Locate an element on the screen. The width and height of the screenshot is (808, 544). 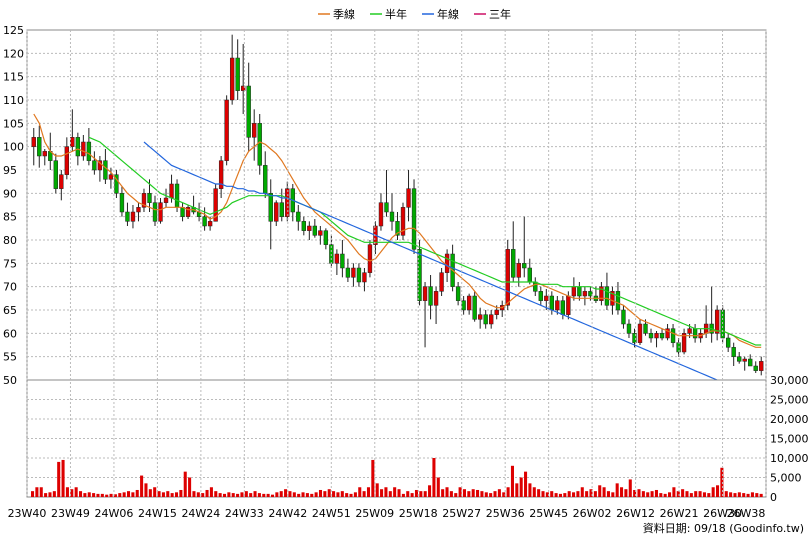
y-tick-label: 60 is located at coordinates (10, 333).